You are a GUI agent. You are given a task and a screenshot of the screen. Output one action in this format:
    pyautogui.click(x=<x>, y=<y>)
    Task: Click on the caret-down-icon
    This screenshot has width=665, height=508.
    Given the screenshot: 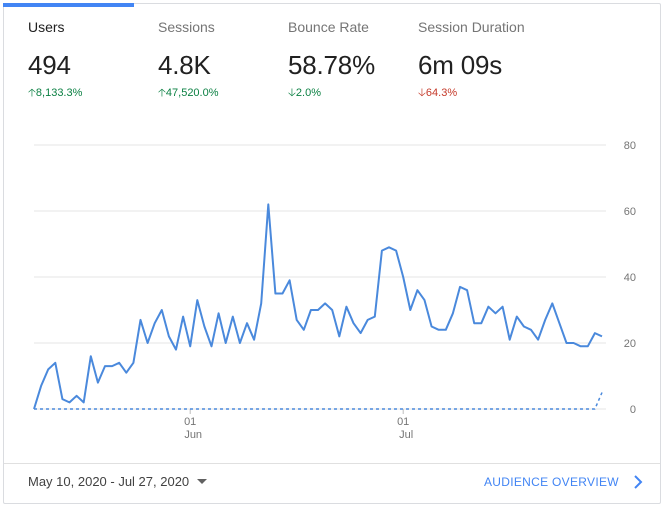 What is the action you would take?
    pyautogui.click(x=202, y=481)
    